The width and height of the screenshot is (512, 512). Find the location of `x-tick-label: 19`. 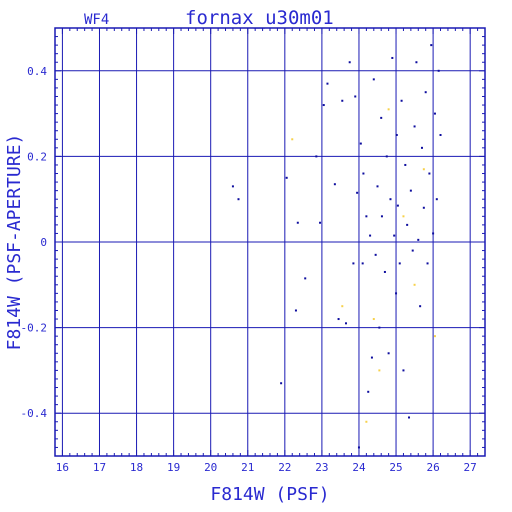

x-tick-label: 19 is located at coordinates (173, 467).